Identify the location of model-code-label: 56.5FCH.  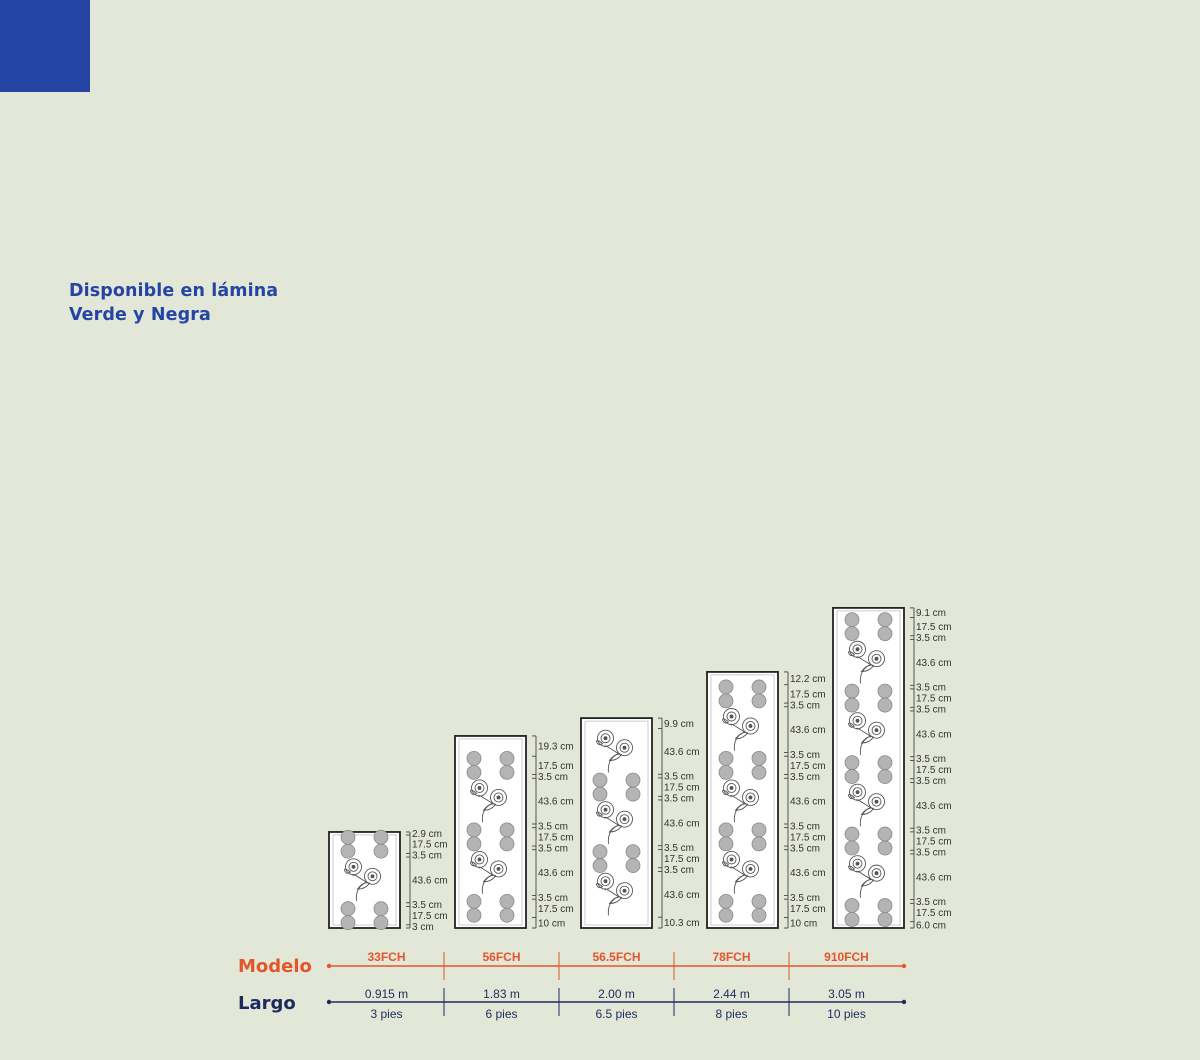
(616, 957).